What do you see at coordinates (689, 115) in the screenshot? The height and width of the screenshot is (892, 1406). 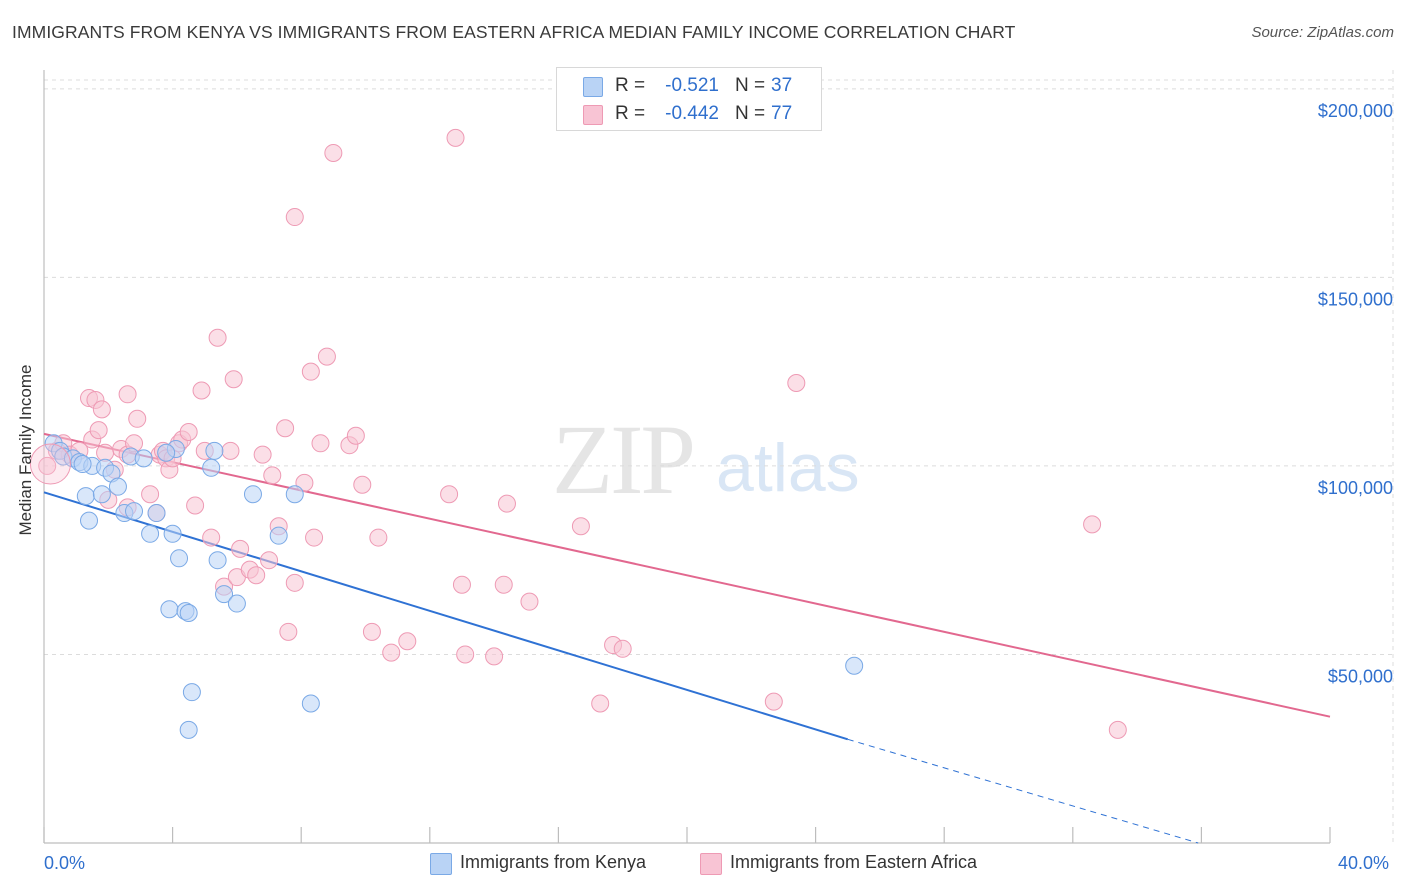 I see `stats-row-eastern-africa: R = -0.442 N = 77` at bounding box center [689, 115].